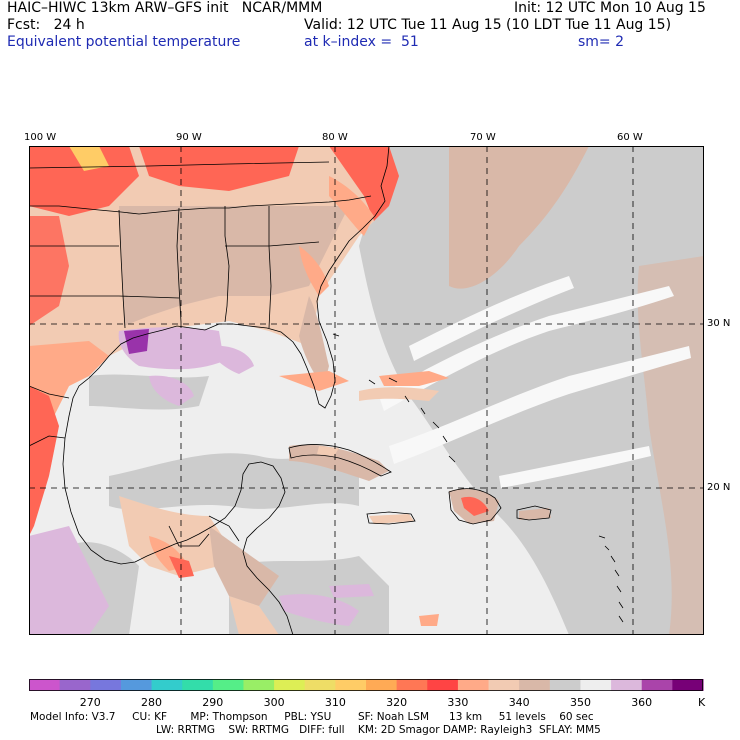 Image resolution: width=740 pixels, height=740 pixels. What do you see at coordinates (189, 137) in the screenshot?
I see `lon-label-90w: 90 W` at bounding box center [189, 137].